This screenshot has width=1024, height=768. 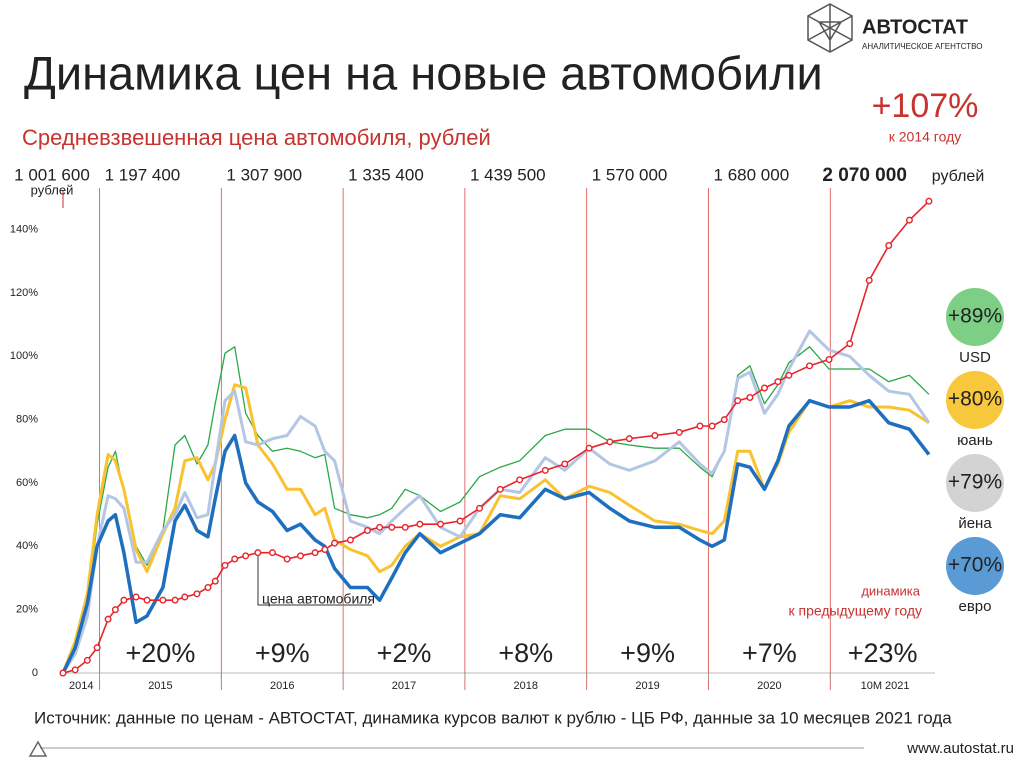 I want to click on x-tick-label: 2017, so click(x=404, y=686).